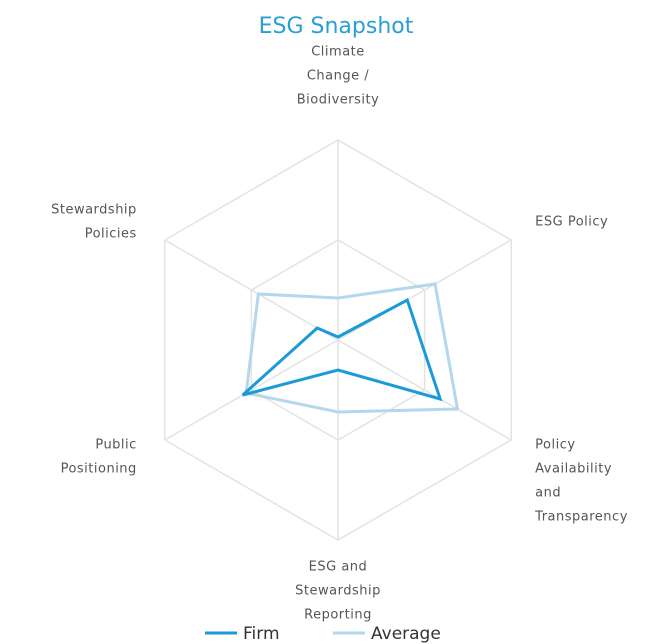 This screenshot has width=671, height=644. What do you see at coordinates (548, 493) in the screenshot?
I see `axis-label: and` at bounding box center [548, 493].